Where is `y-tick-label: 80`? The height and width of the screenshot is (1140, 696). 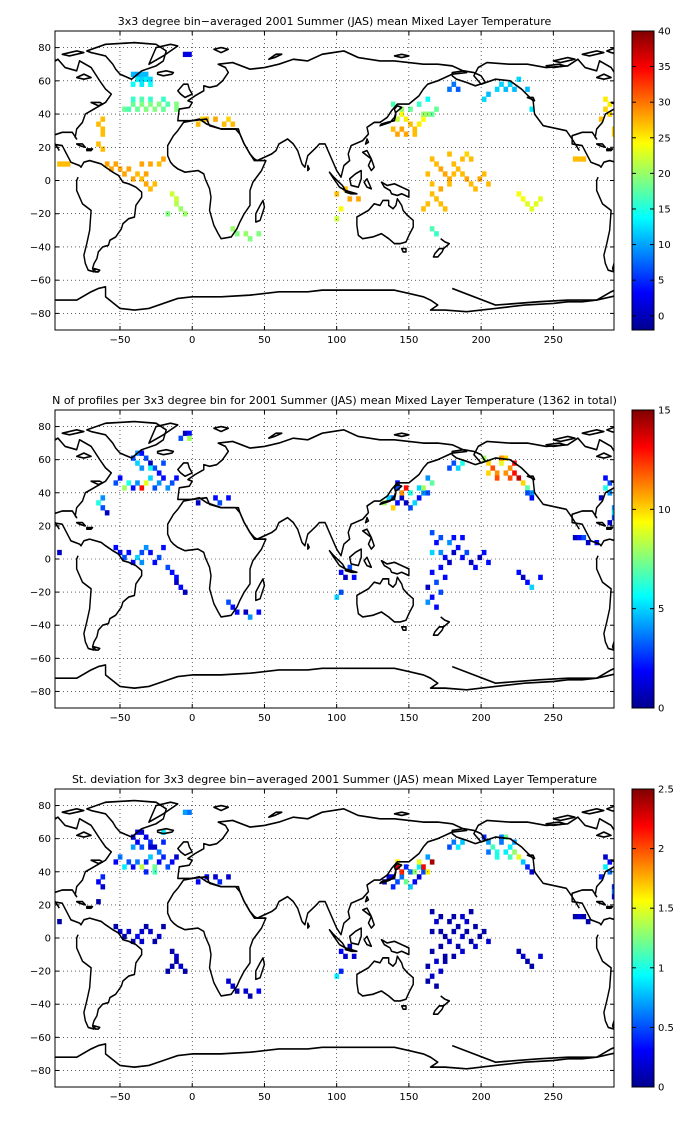
y-tick-label: 80 is located at coordinates (44, 427).